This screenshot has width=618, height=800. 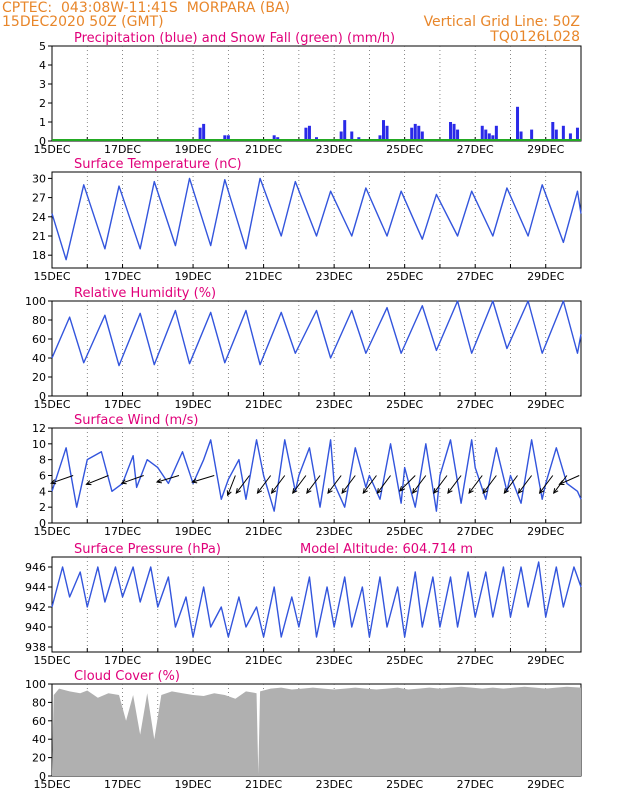 I want to click on precip-y-tick-label: 0, so click(x=42, y=141).